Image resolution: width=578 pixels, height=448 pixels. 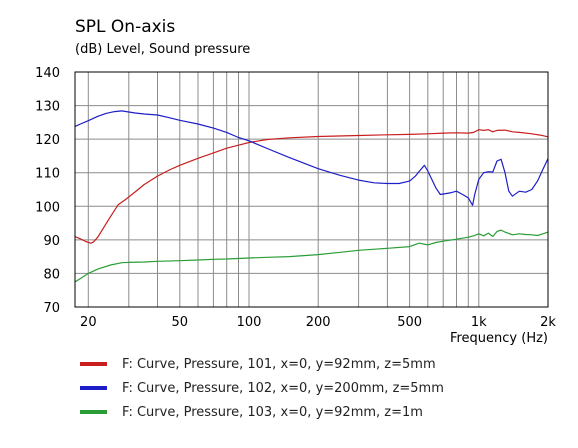 I want to click on x-tick-label: 2k, so click(x=548, y=322).